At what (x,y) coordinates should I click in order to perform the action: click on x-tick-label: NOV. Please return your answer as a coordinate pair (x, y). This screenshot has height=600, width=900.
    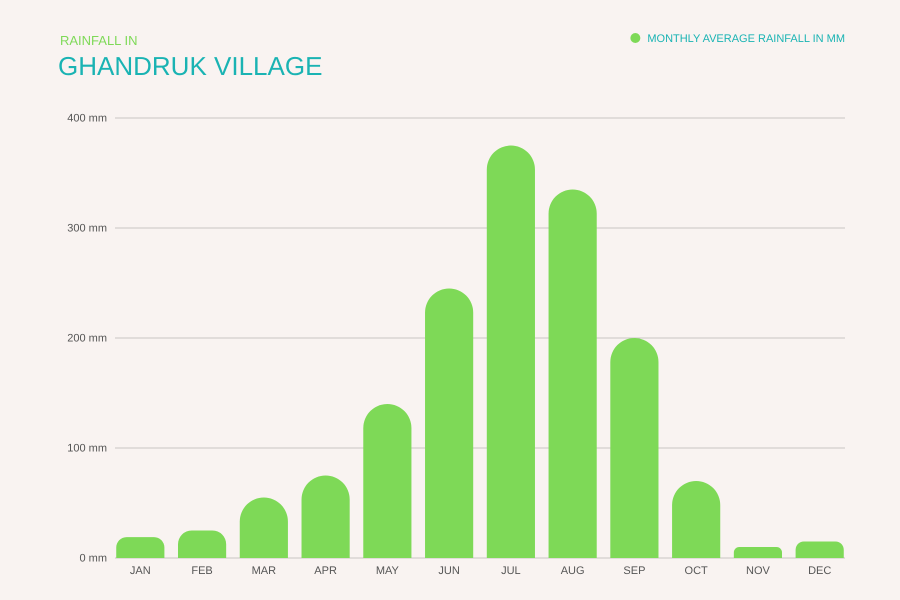
    Looking at the image, I should click on (758, 570).